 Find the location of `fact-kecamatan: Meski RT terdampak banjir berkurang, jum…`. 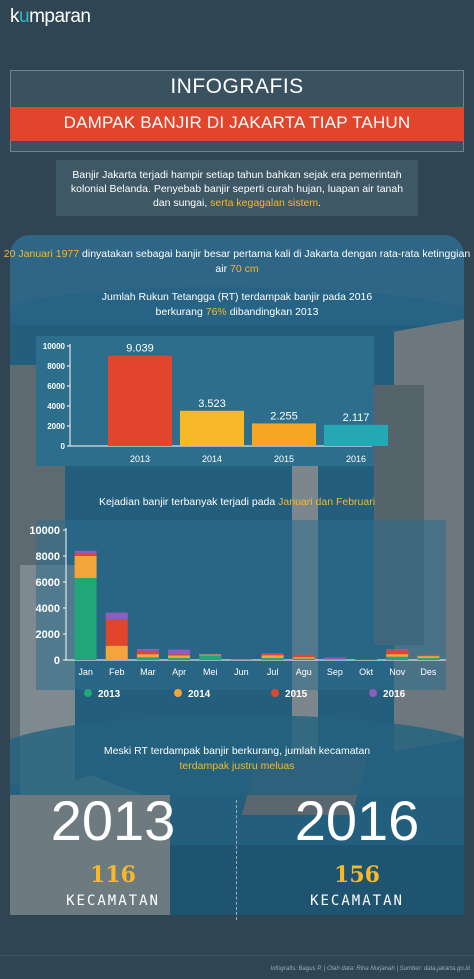

fact-kecamatan: Meski RT terdampak banjir berkurang, jum… is located at coordinates (237, 758).